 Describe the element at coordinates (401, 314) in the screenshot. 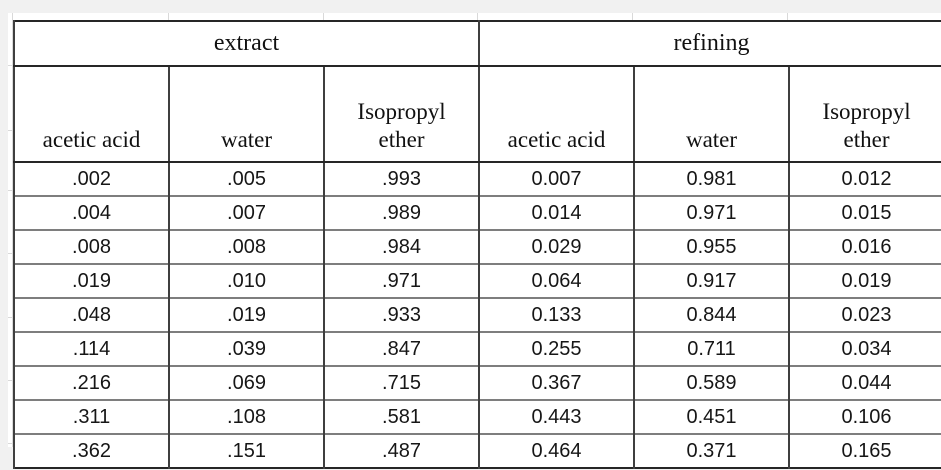

I see `table-cell: .933` at that location.